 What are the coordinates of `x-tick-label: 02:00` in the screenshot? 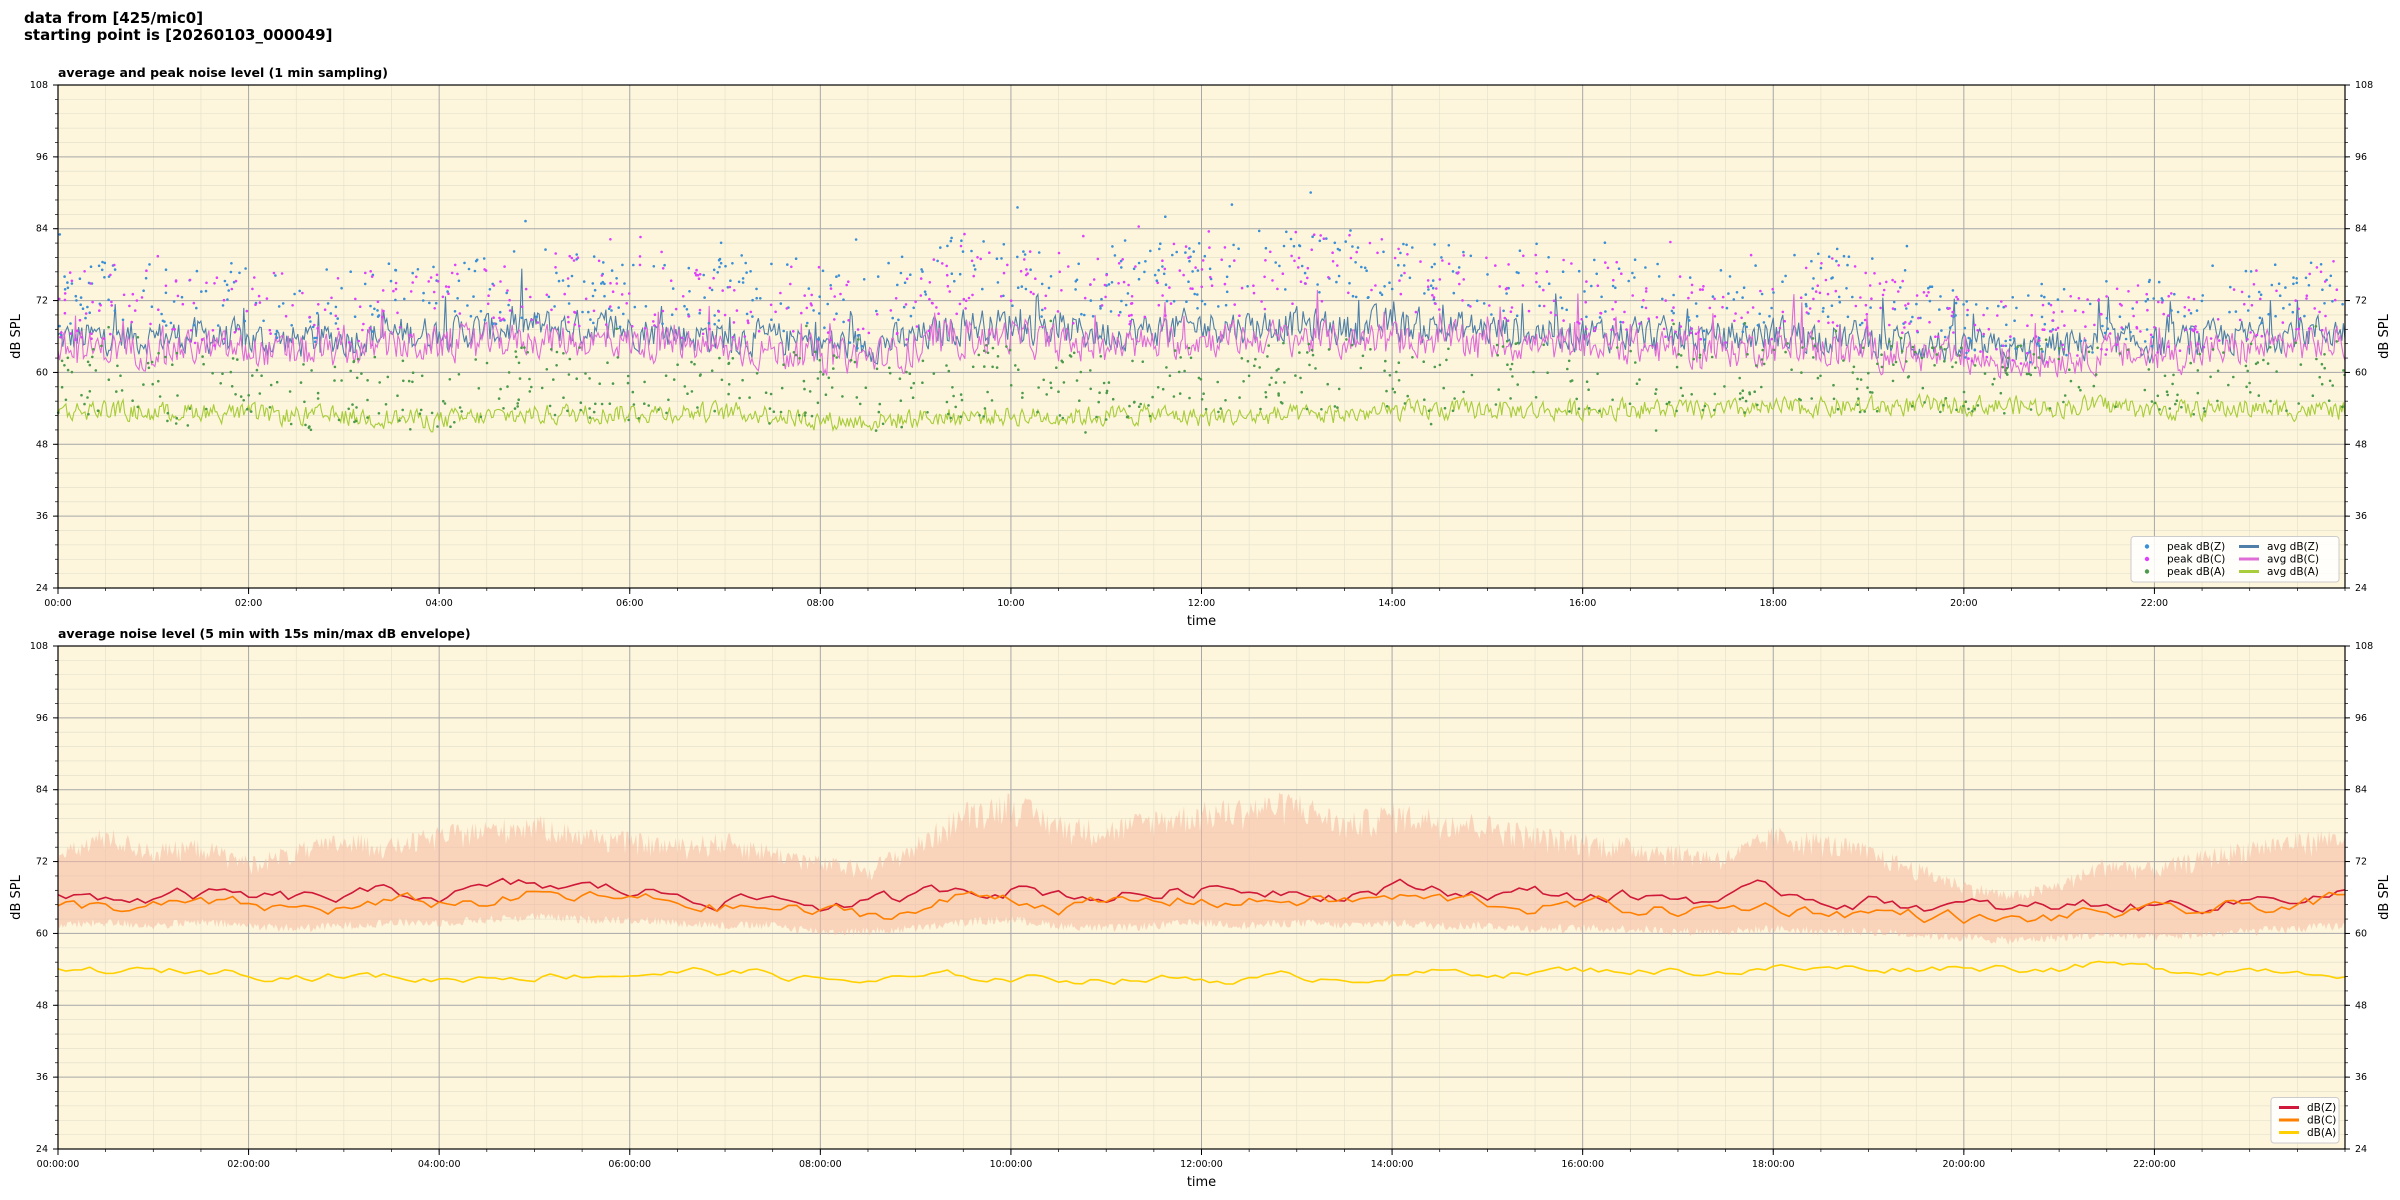 It's located at (248, 603).